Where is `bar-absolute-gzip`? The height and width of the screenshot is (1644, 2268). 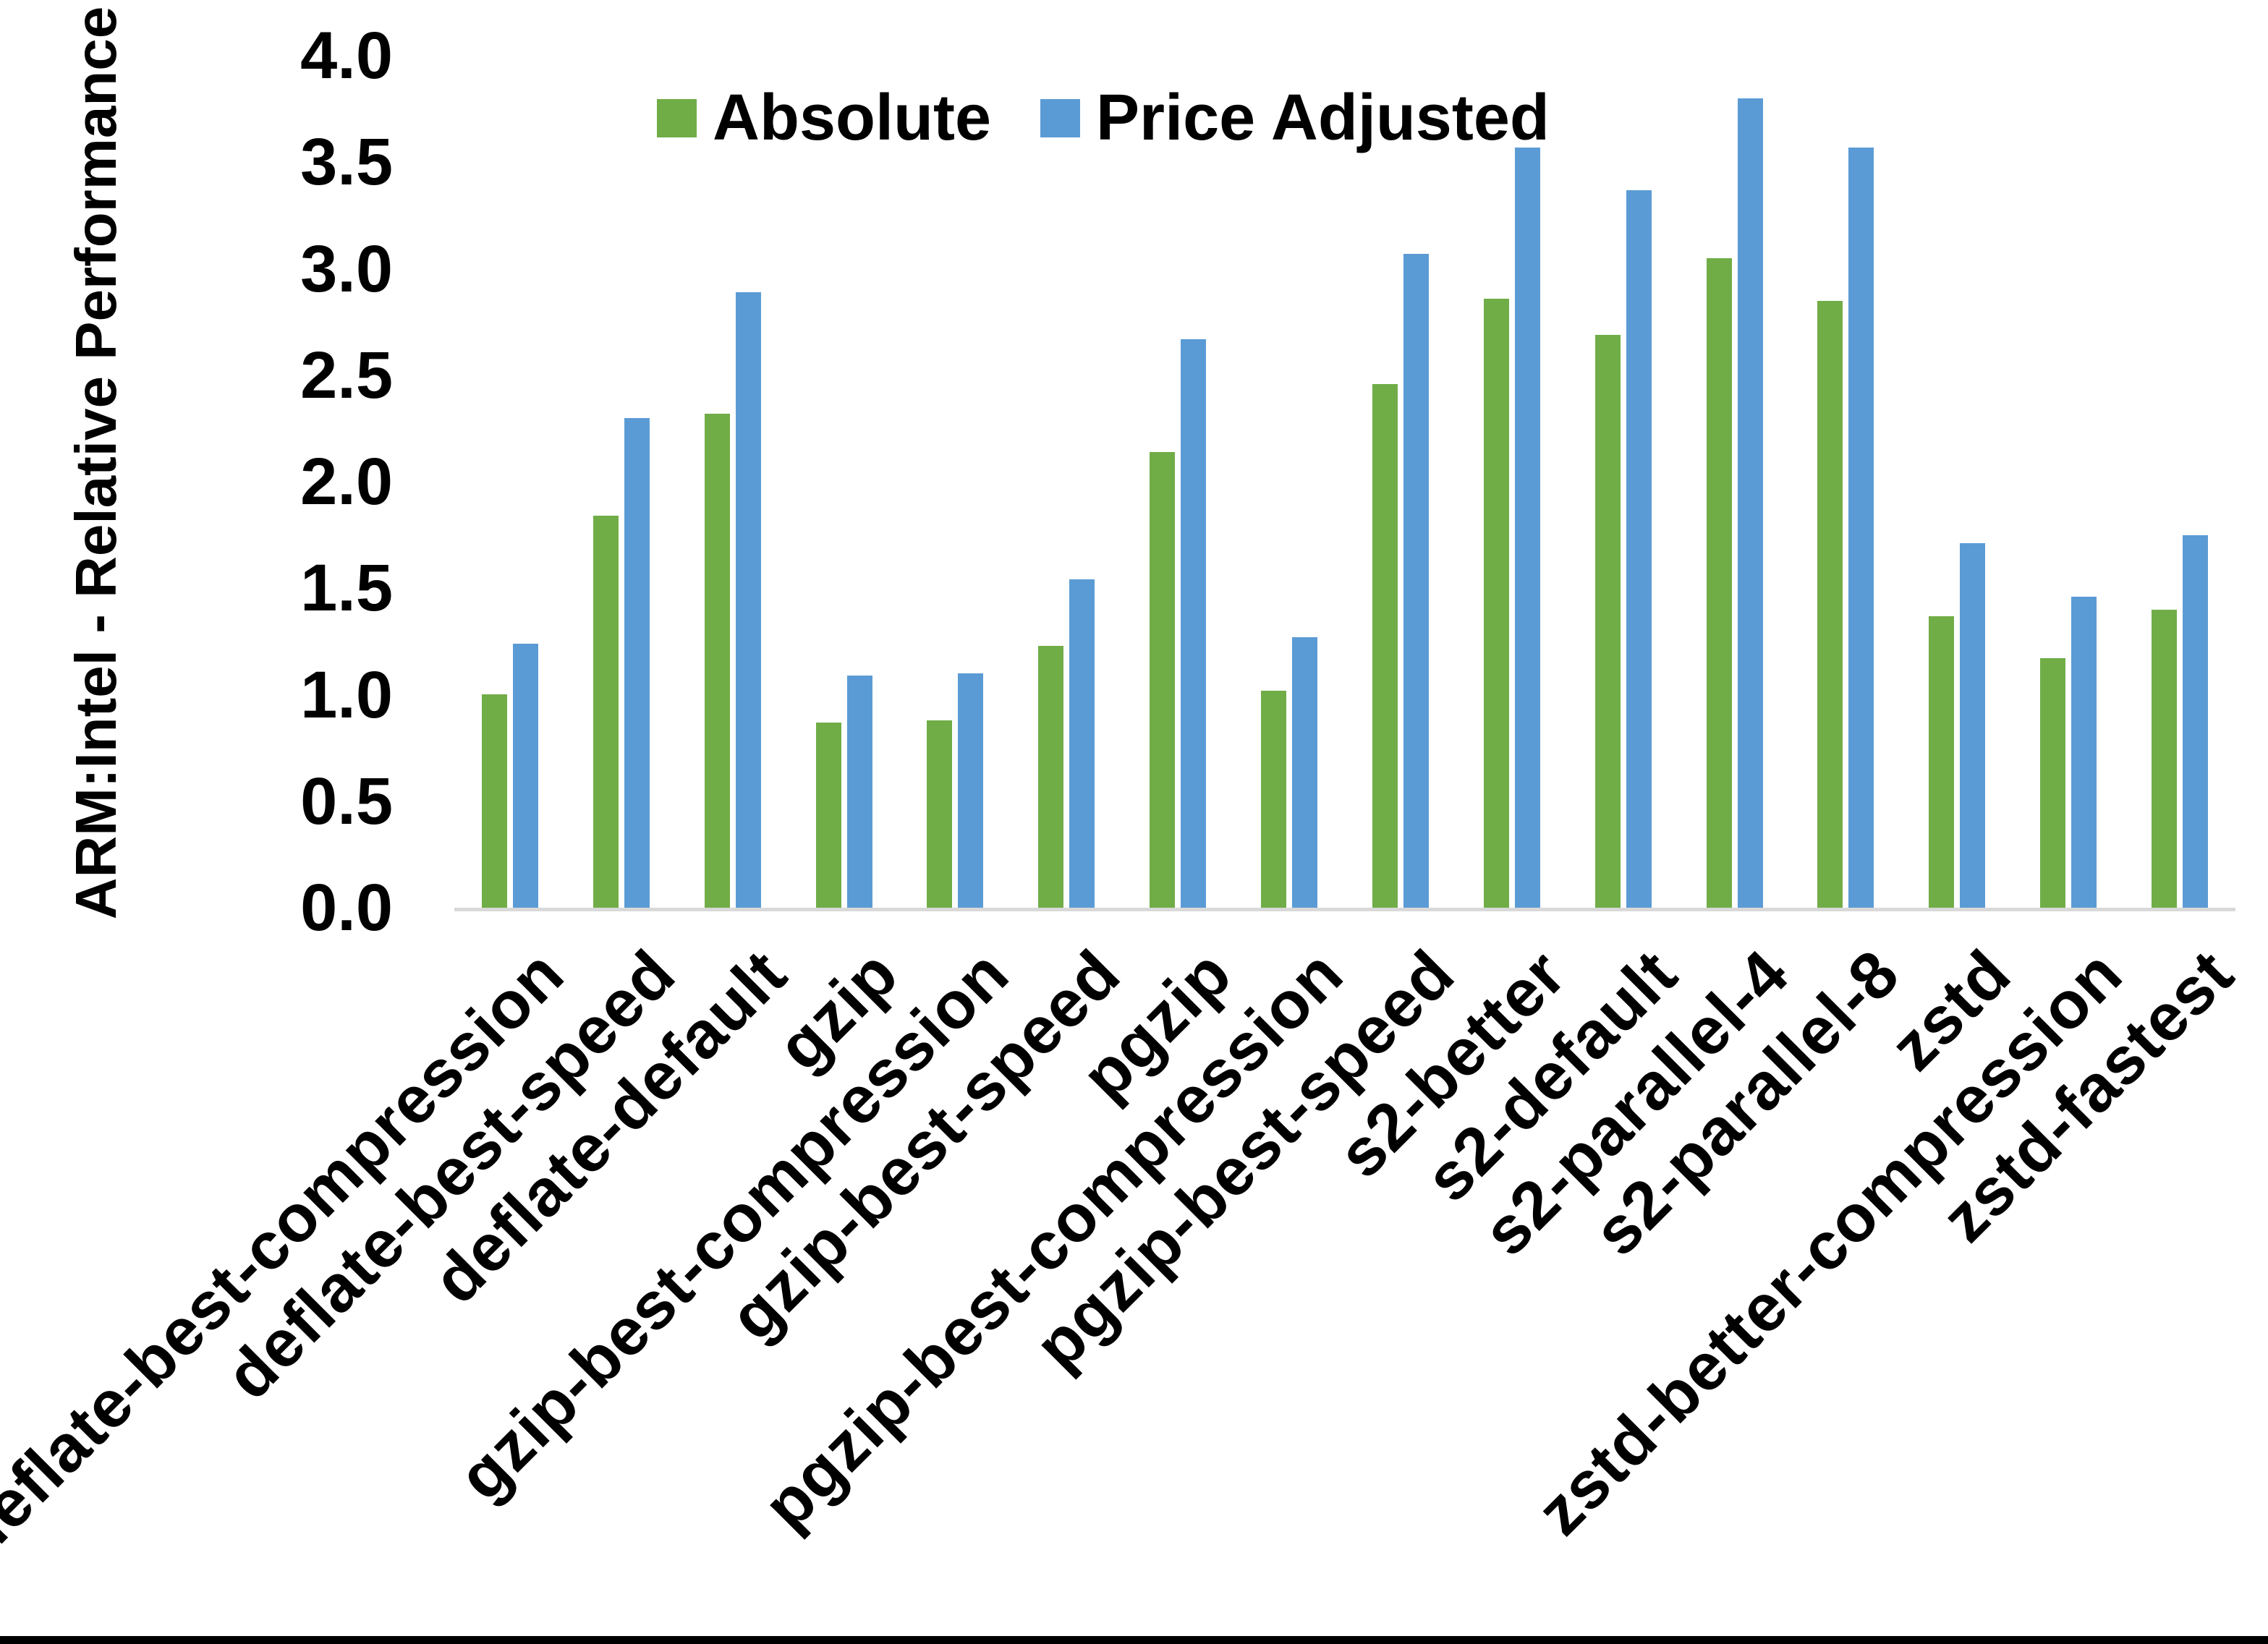
bar-absolute-gzip is located at coordinates (828, 815).